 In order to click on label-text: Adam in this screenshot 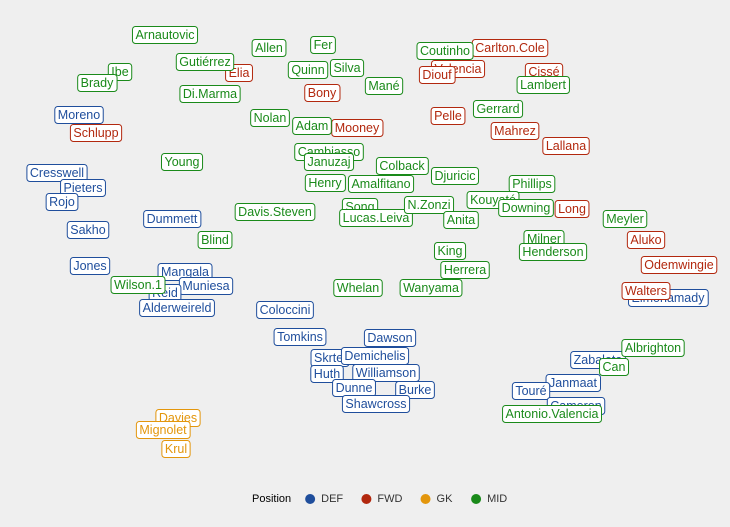, I will do `click(312, 126)`.